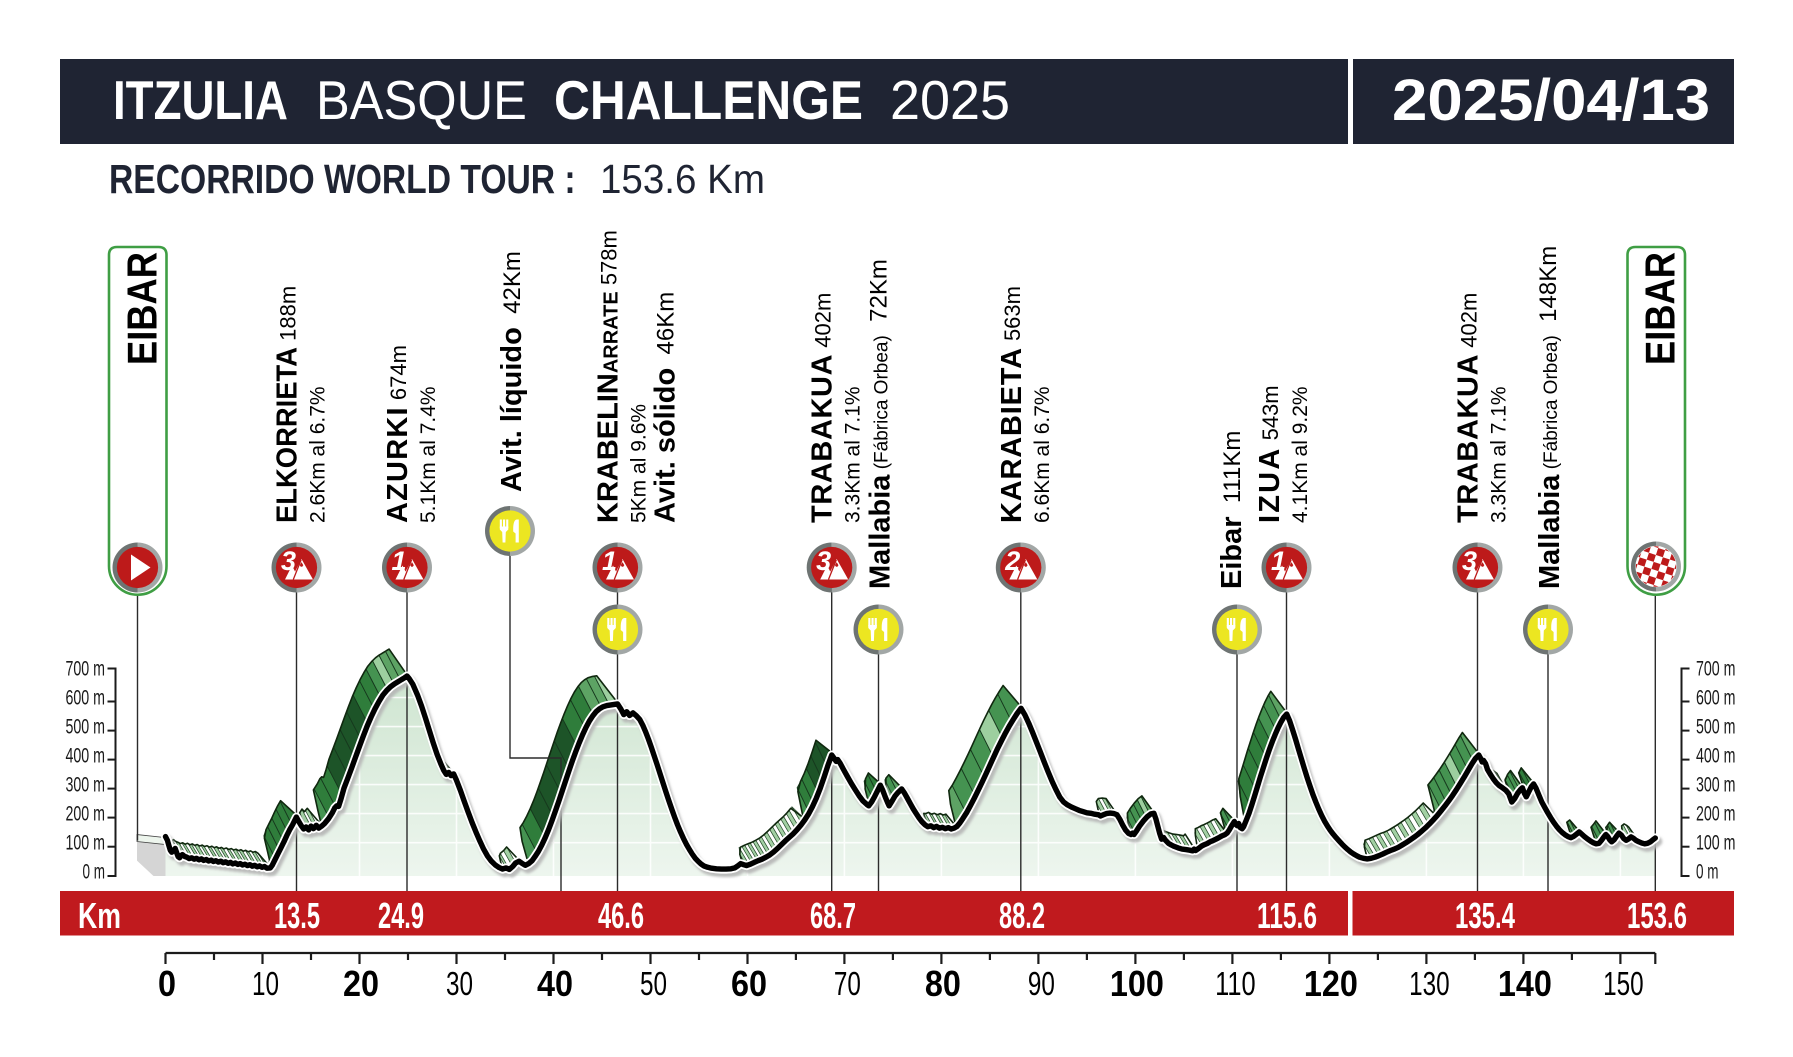  I want to click on svg-text: ELKORRIETA 188m, so click(288, 404).